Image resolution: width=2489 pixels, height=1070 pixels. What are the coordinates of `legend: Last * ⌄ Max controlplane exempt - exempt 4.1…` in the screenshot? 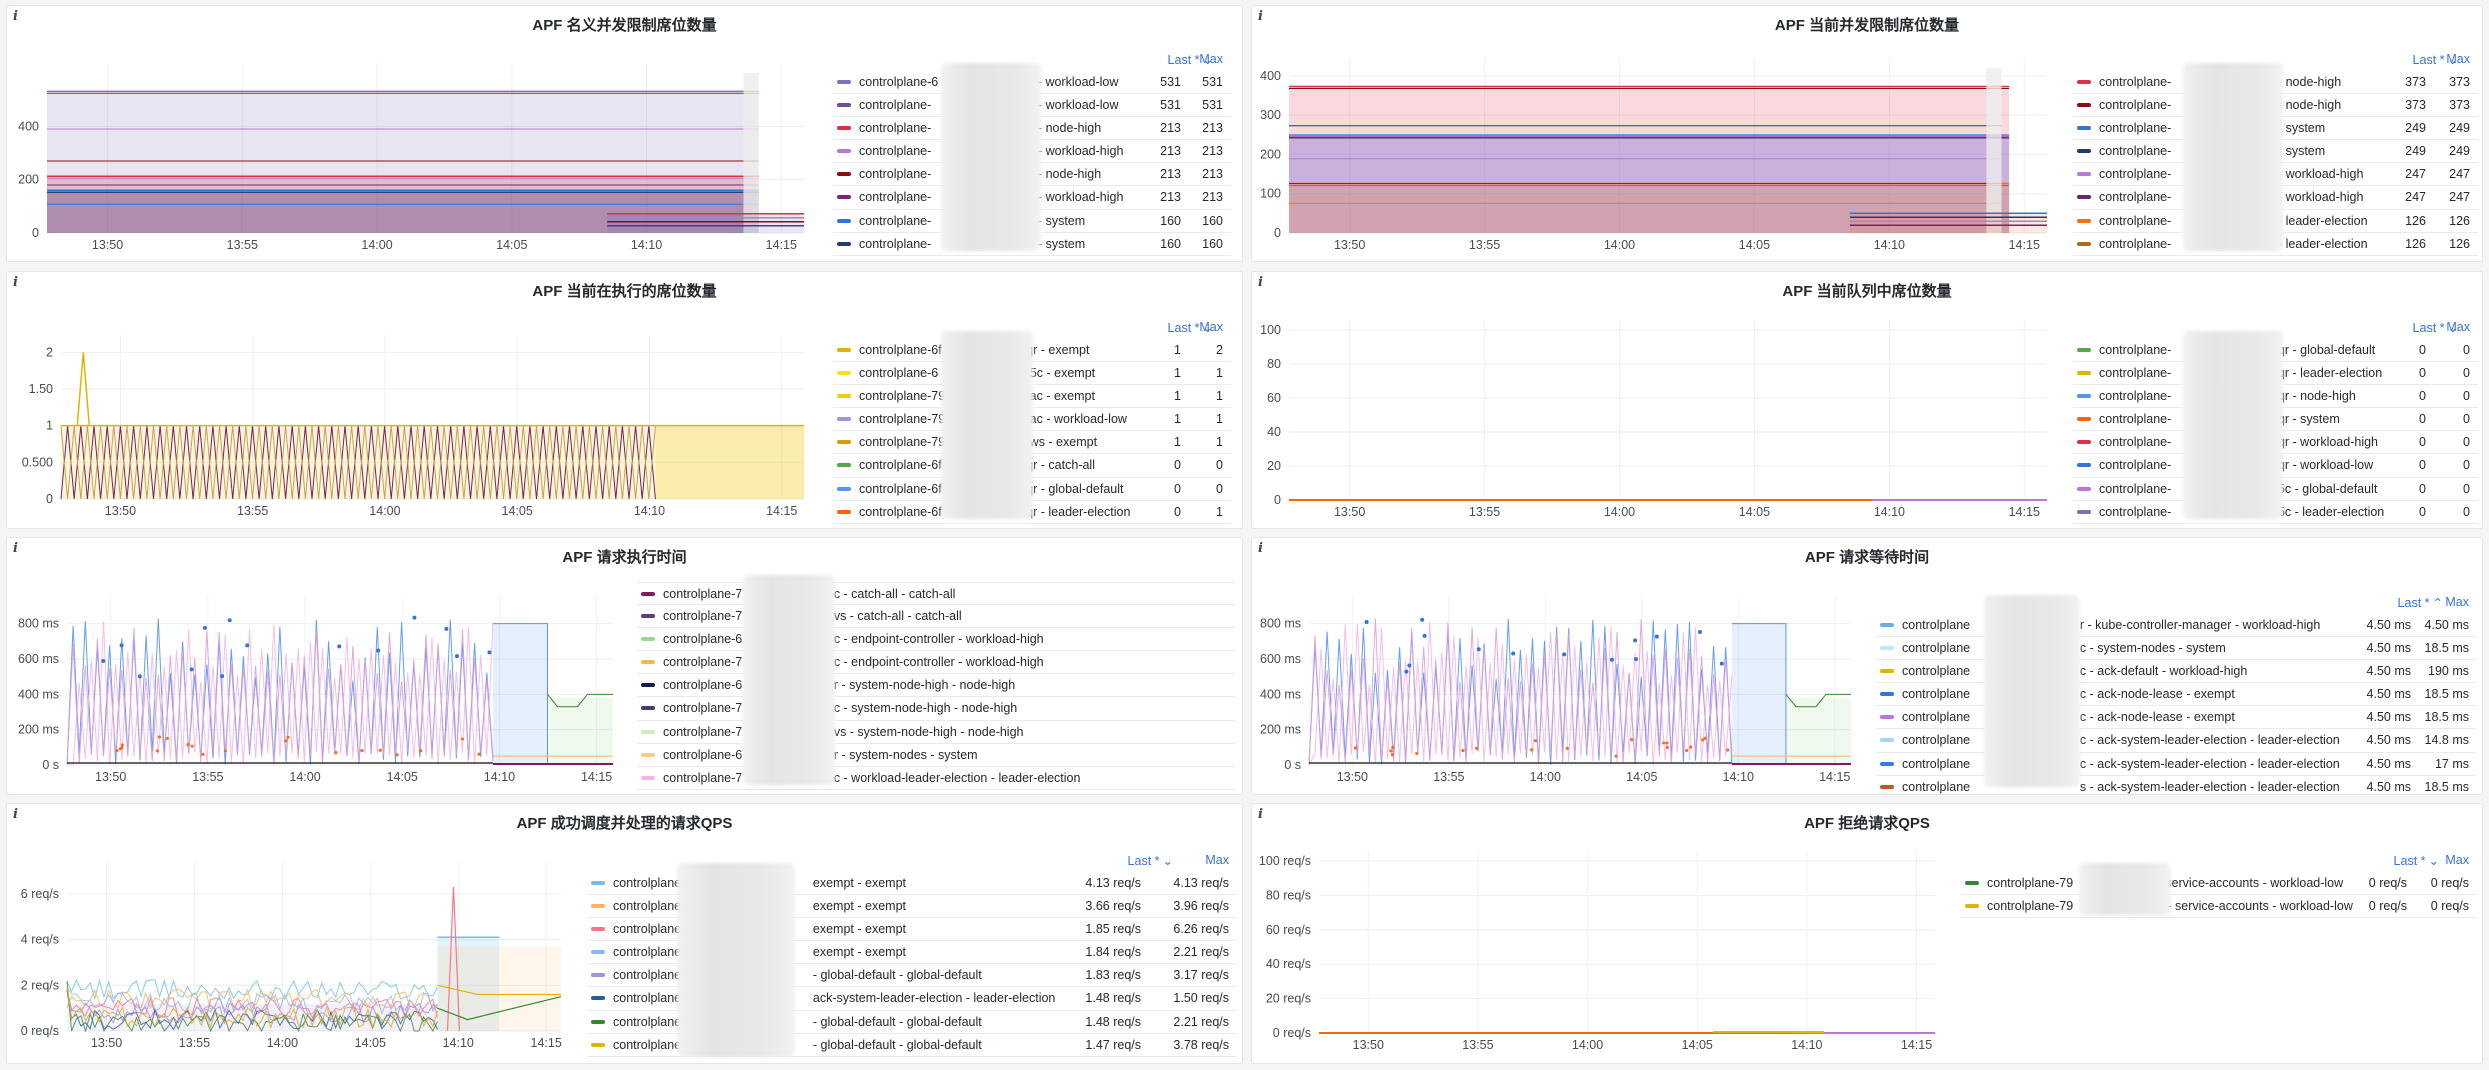 It's located at (912, 953).